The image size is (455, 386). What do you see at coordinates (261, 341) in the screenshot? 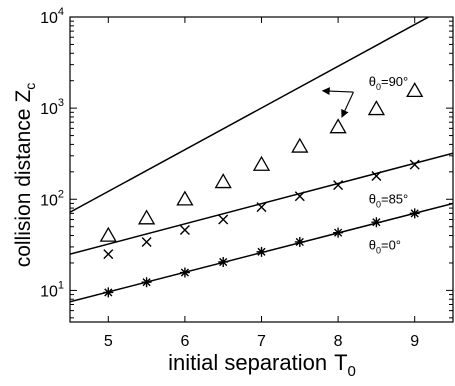
I see `x-tick-label: 7` at bounding box center [261, 341].